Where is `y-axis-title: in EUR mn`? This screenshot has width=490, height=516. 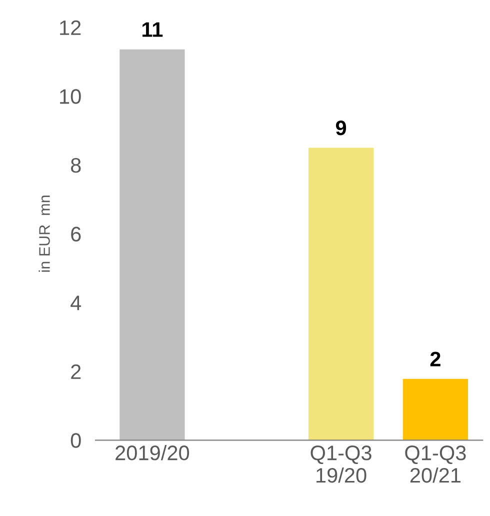 y-axis-title: in EUR mn is located at coordinates (44, 234).